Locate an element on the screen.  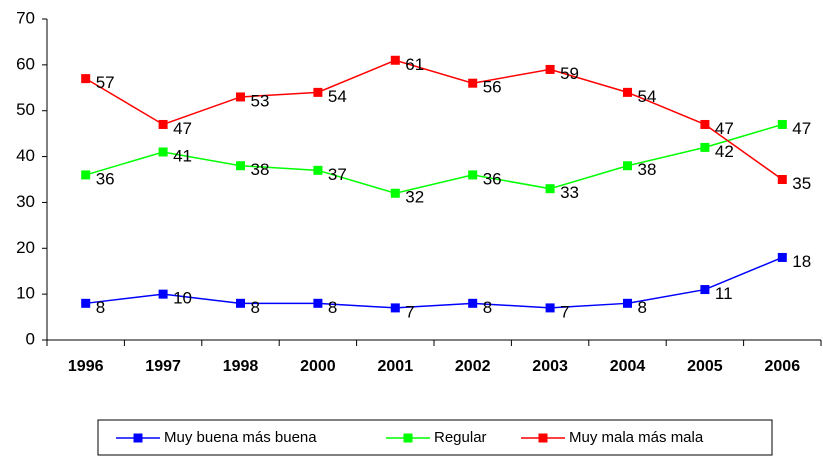
y-tick-label: 30 is located at coordinates (25, 201).